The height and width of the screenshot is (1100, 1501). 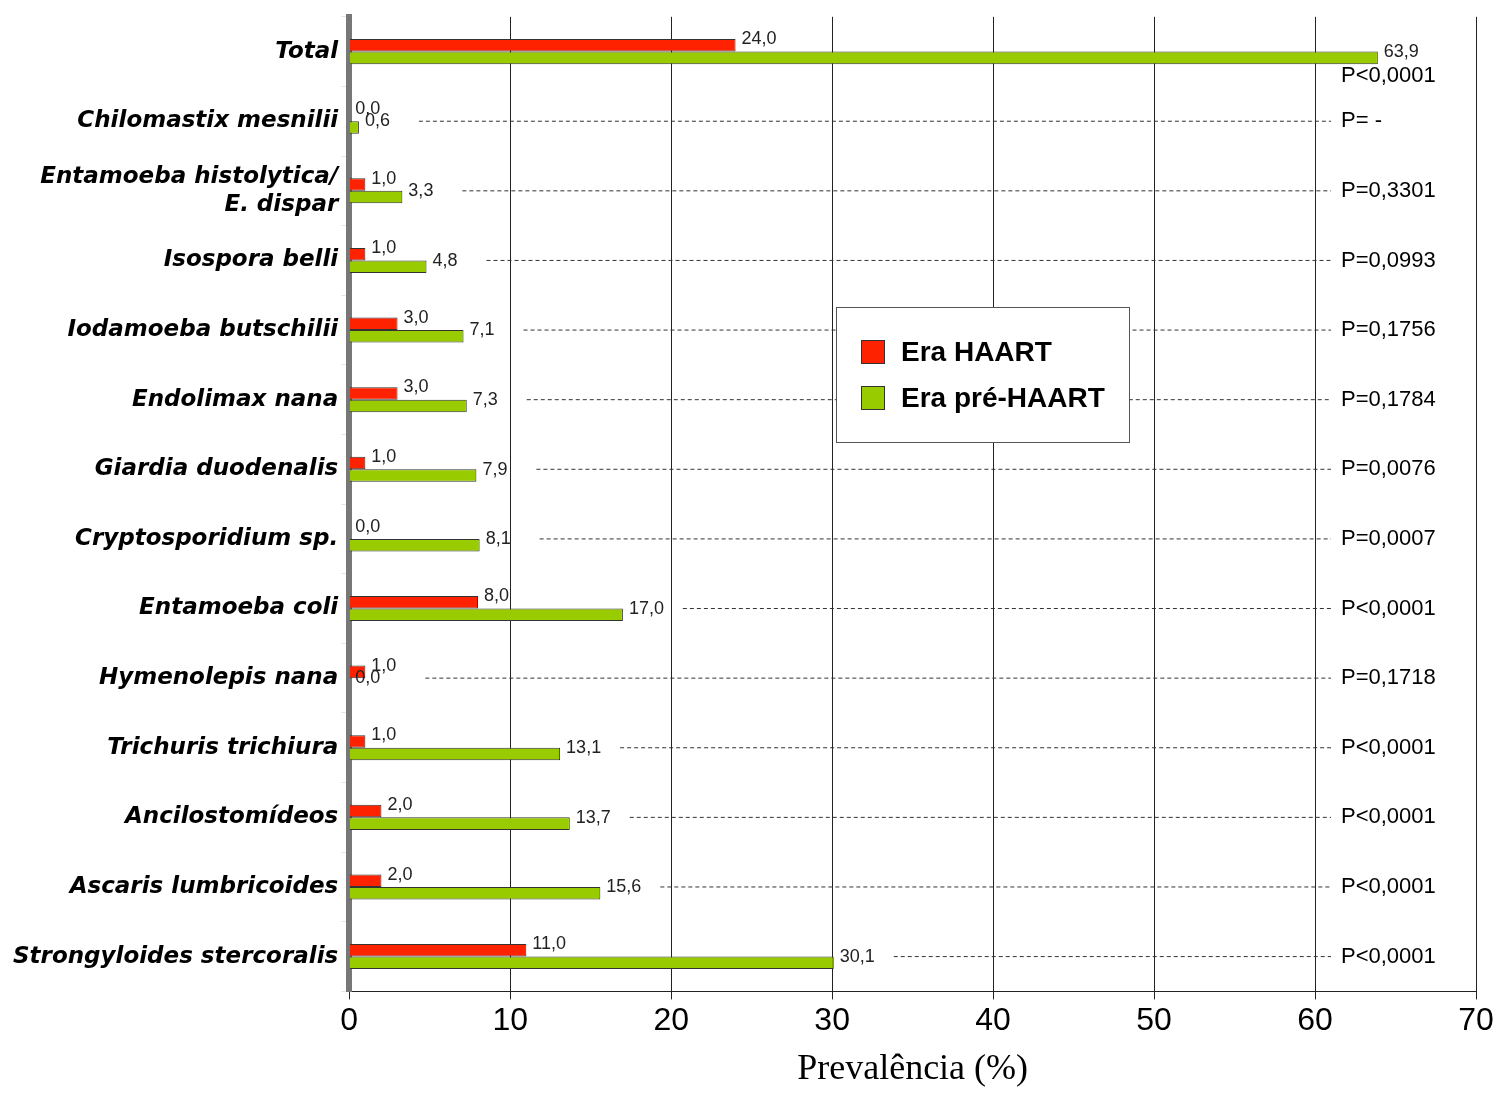 What do you see at coordinates (1388, 537) in the screenshot?
I see `annotation: P=0,0007` at bounding box center [1388, 537].